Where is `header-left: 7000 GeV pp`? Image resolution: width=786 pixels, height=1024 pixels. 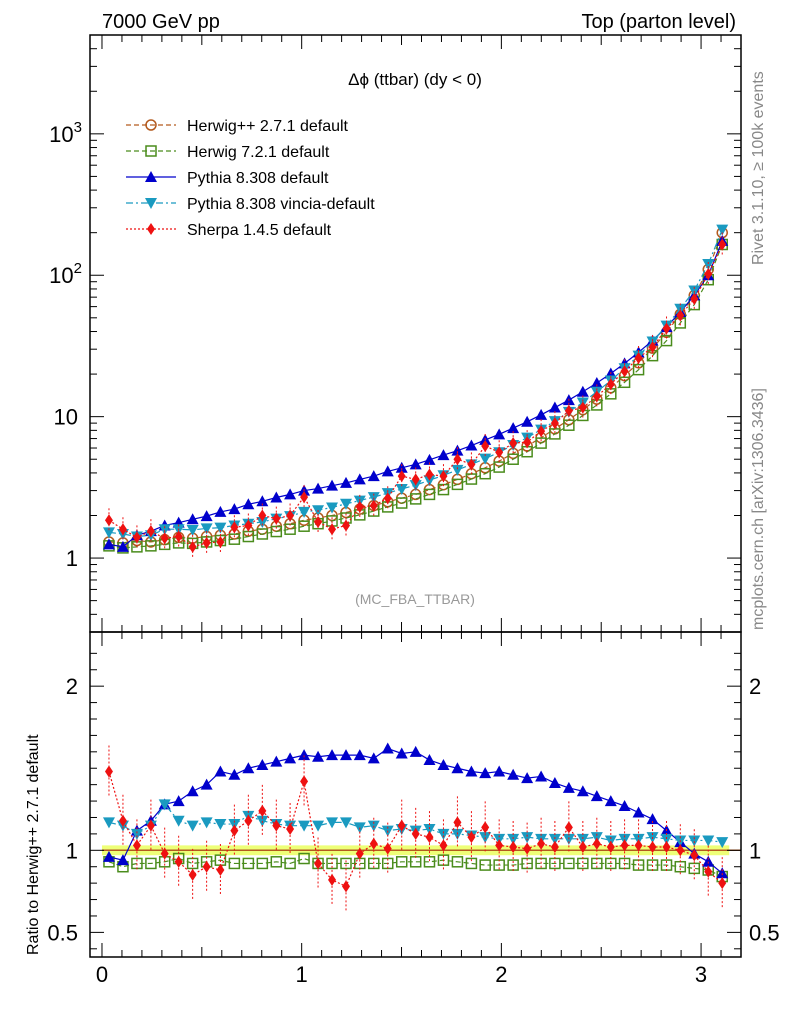
header-left: 7000 GeV pp is located at coordinates (161, 22).